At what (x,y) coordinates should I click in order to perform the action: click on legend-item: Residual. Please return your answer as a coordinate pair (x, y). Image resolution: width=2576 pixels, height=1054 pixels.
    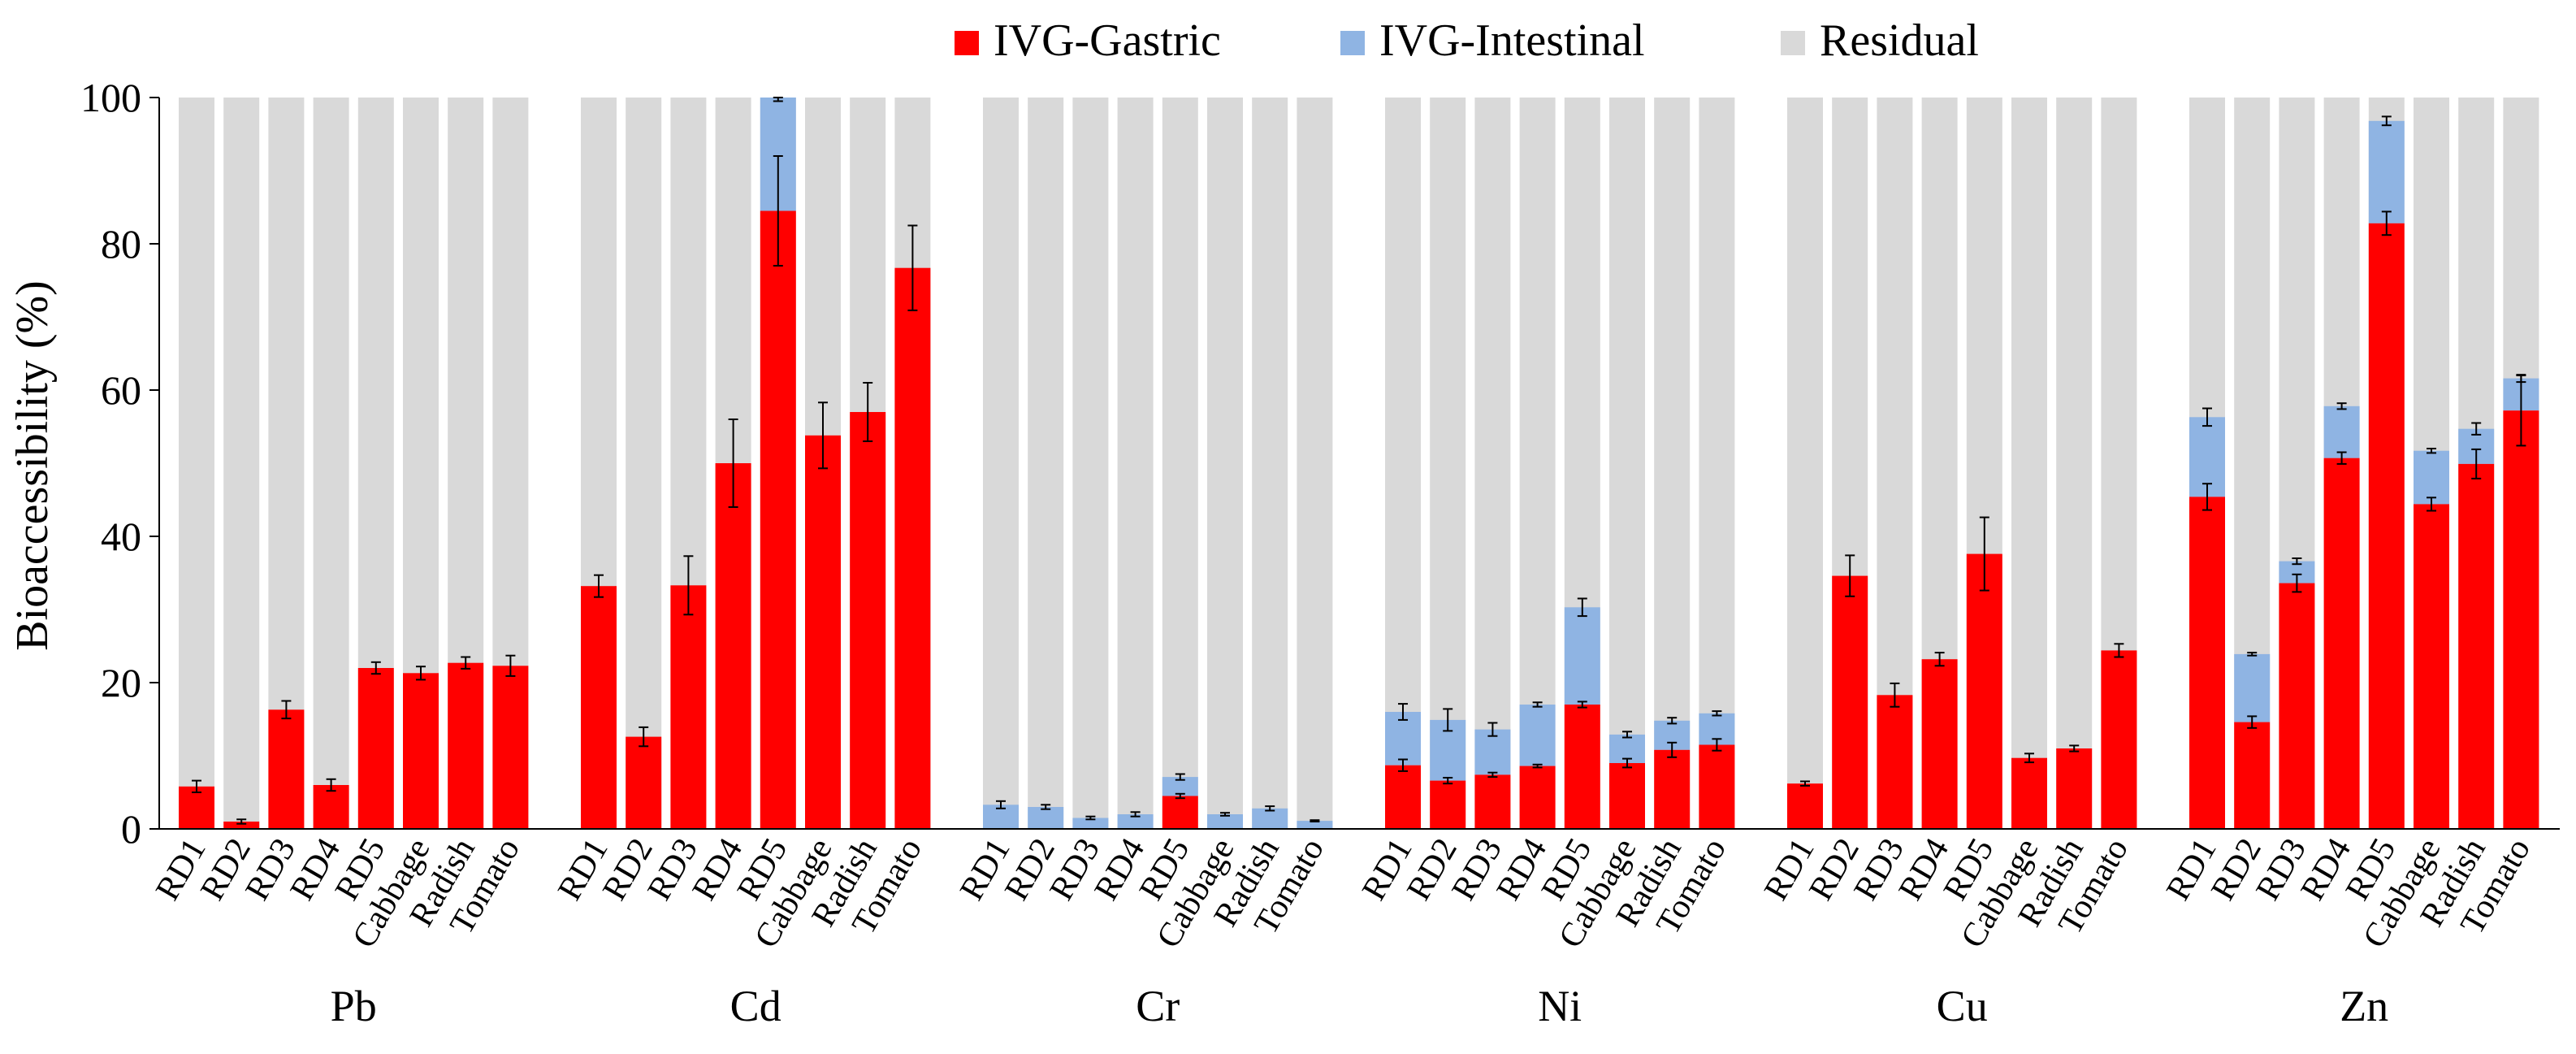
    Looking at the image, I should click on (1880, 40).